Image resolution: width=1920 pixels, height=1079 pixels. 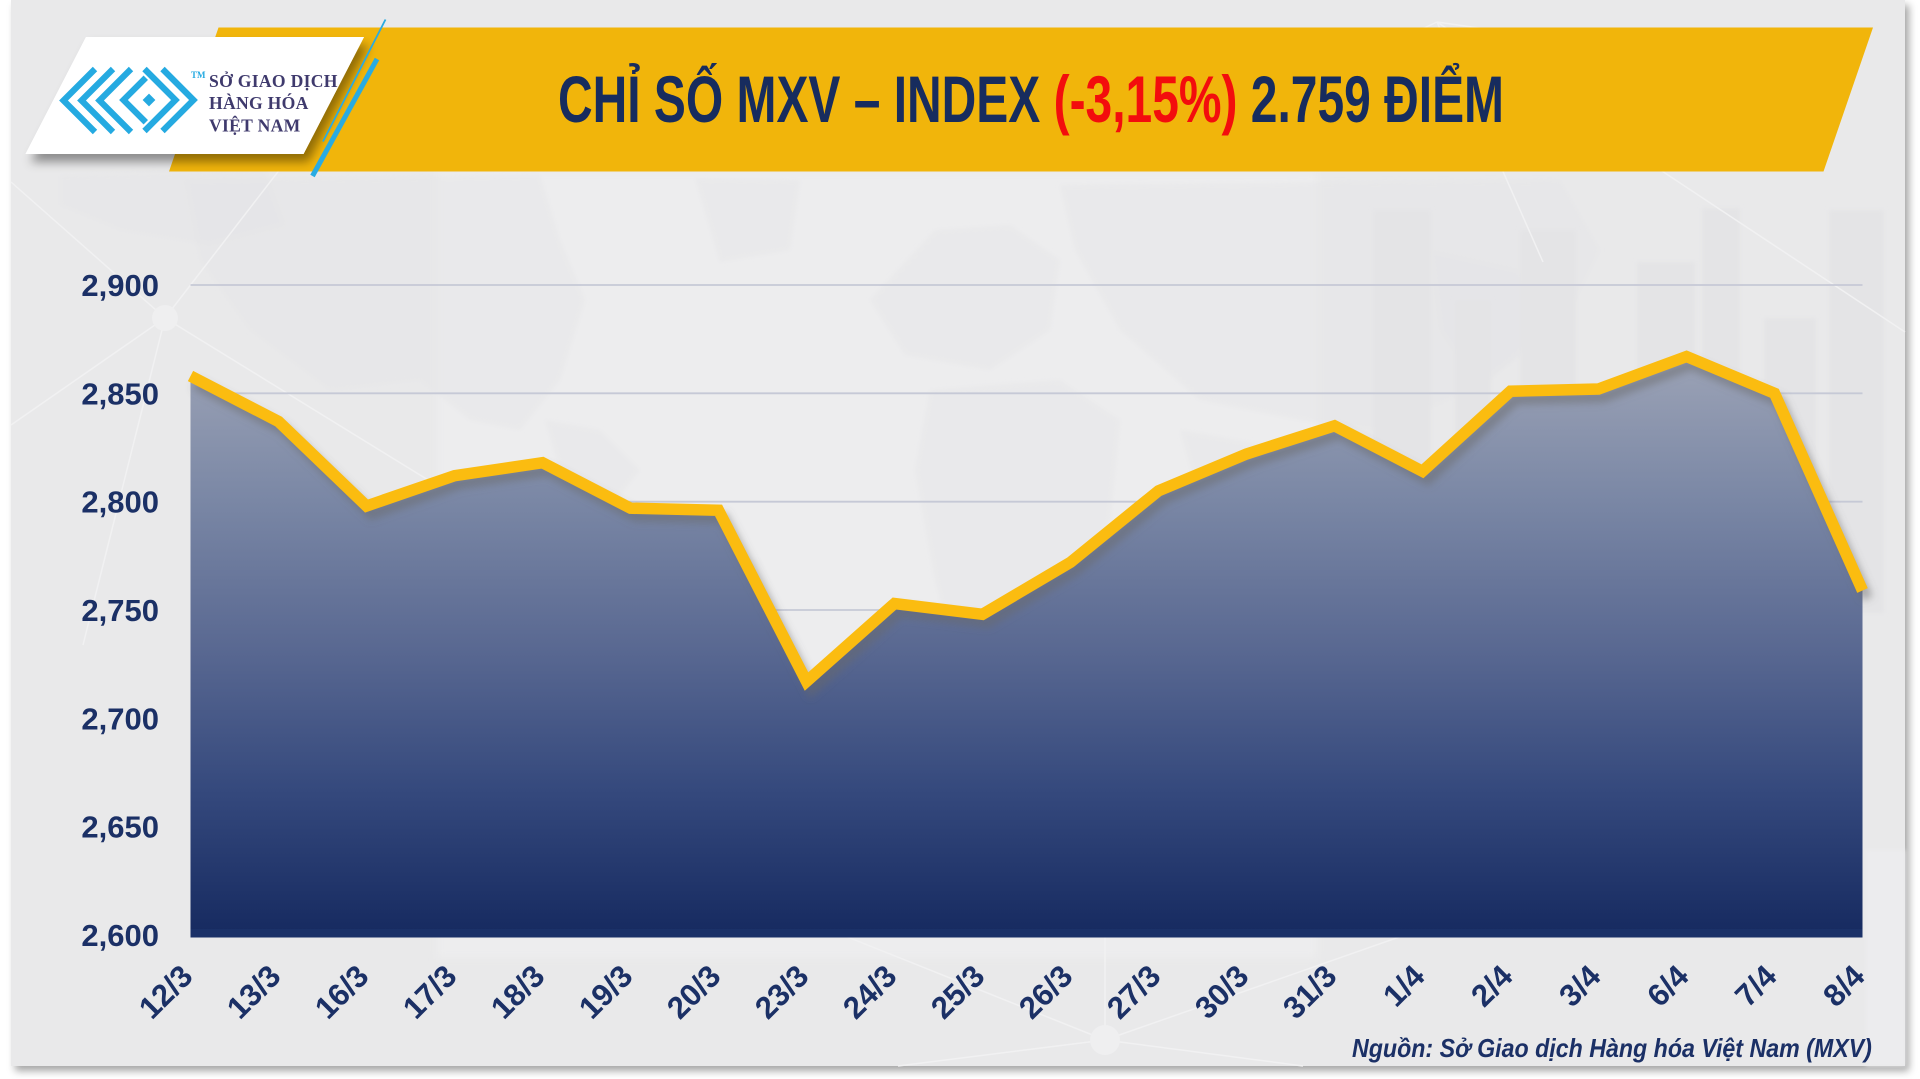 I want to click on svg-text: HÀNG HÓA, so click(x=259, y=103).